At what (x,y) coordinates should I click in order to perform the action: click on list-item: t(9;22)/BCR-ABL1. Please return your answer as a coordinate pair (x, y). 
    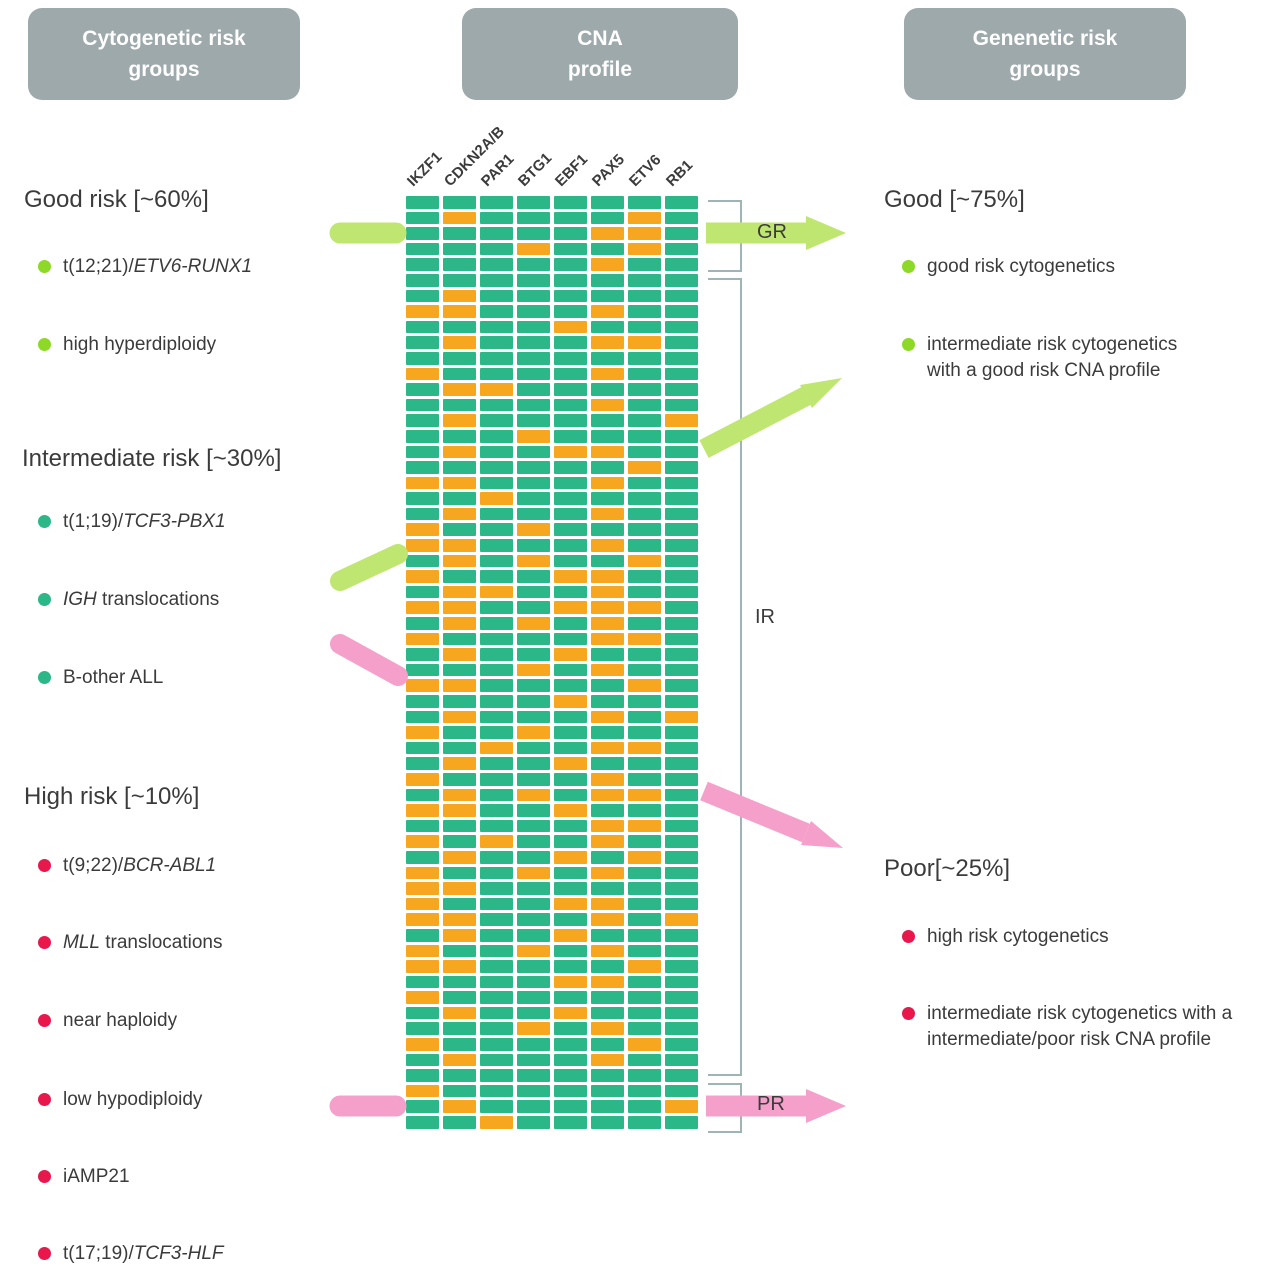
    Looking at the image, I should click on (127, 866).